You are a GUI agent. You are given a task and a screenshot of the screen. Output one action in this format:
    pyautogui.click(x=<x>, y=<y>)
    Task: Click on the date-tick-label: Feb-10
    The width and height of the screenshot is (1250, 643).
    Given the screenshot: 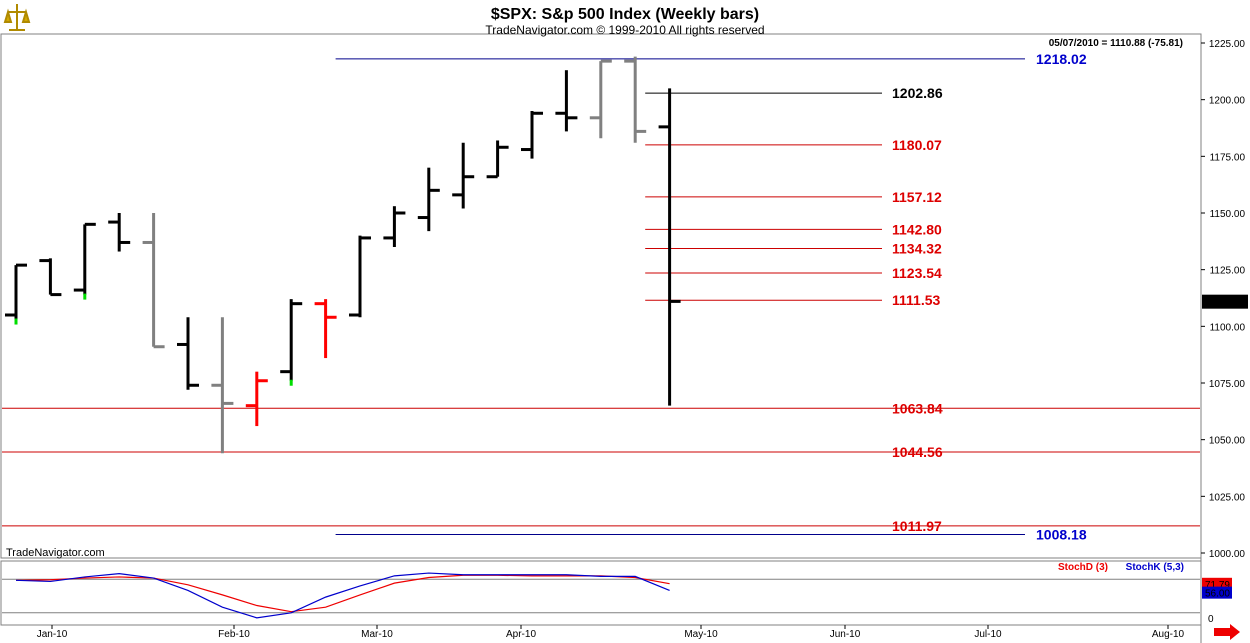 What is the action you would take?
    pyautogui.click(x=234, y=634)
    